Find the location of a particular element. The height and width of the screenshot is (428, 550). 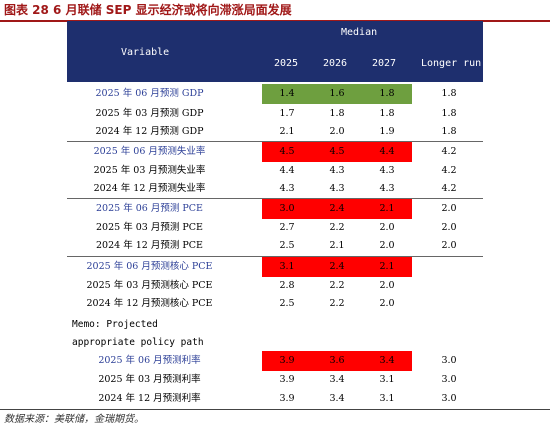

row-label: 2025 年 06 月预测失业率 is located at coordinates (149, 151).